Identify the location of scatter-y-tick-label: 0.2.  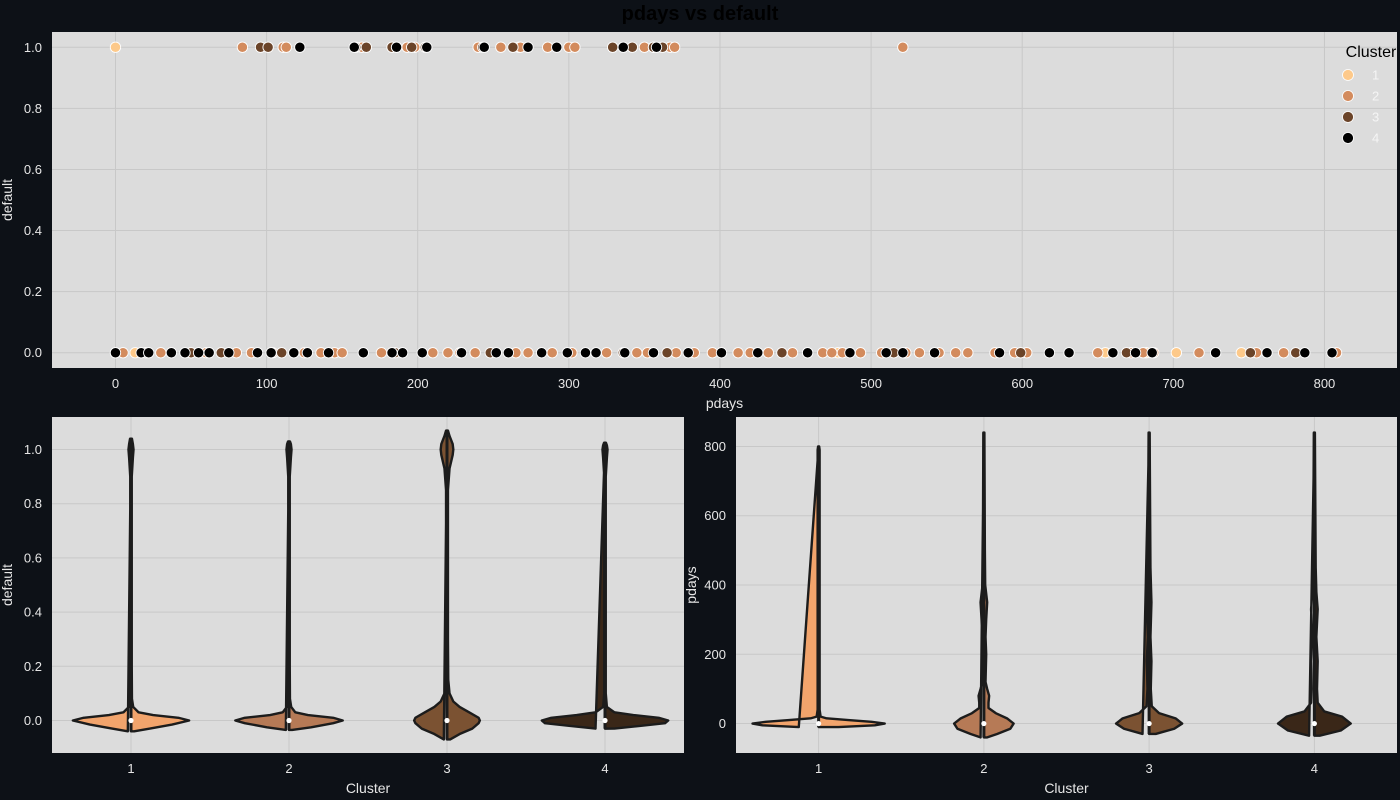
(33, 291).